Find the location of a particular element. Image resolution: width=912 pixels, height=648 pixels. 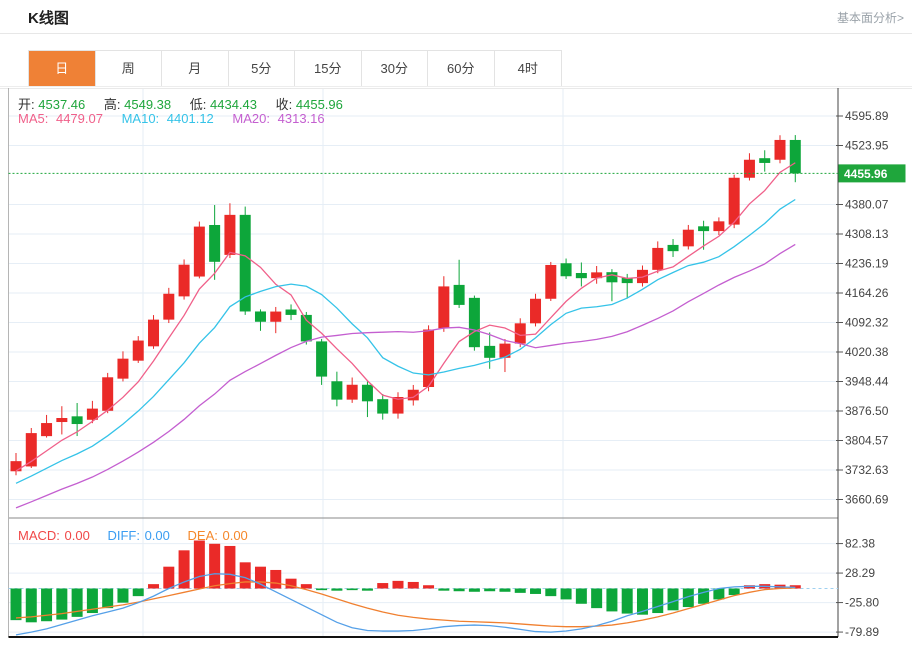

svg-text: 4164.26 is located at coordinates (867, 293).